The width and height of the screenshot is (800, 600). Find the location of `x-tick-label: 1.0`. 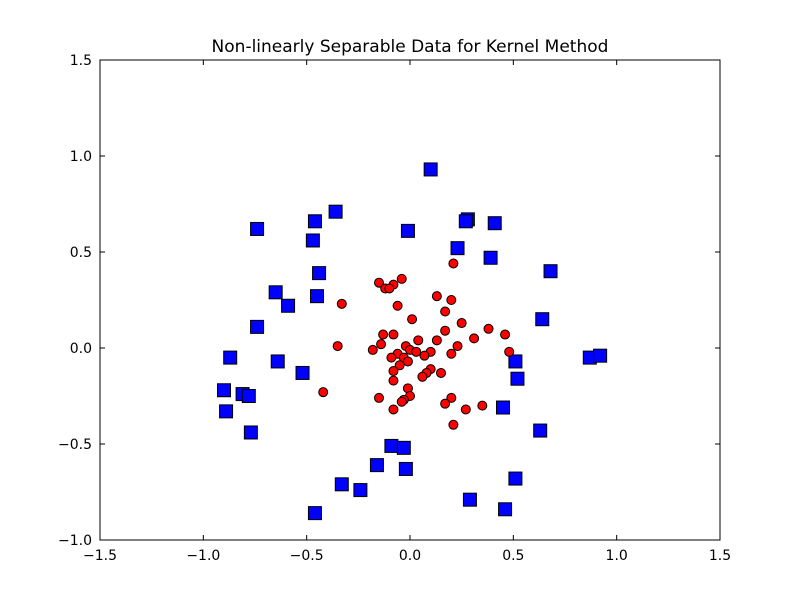

x-tick-label: 1.0 is located at coordinates (617, 556).